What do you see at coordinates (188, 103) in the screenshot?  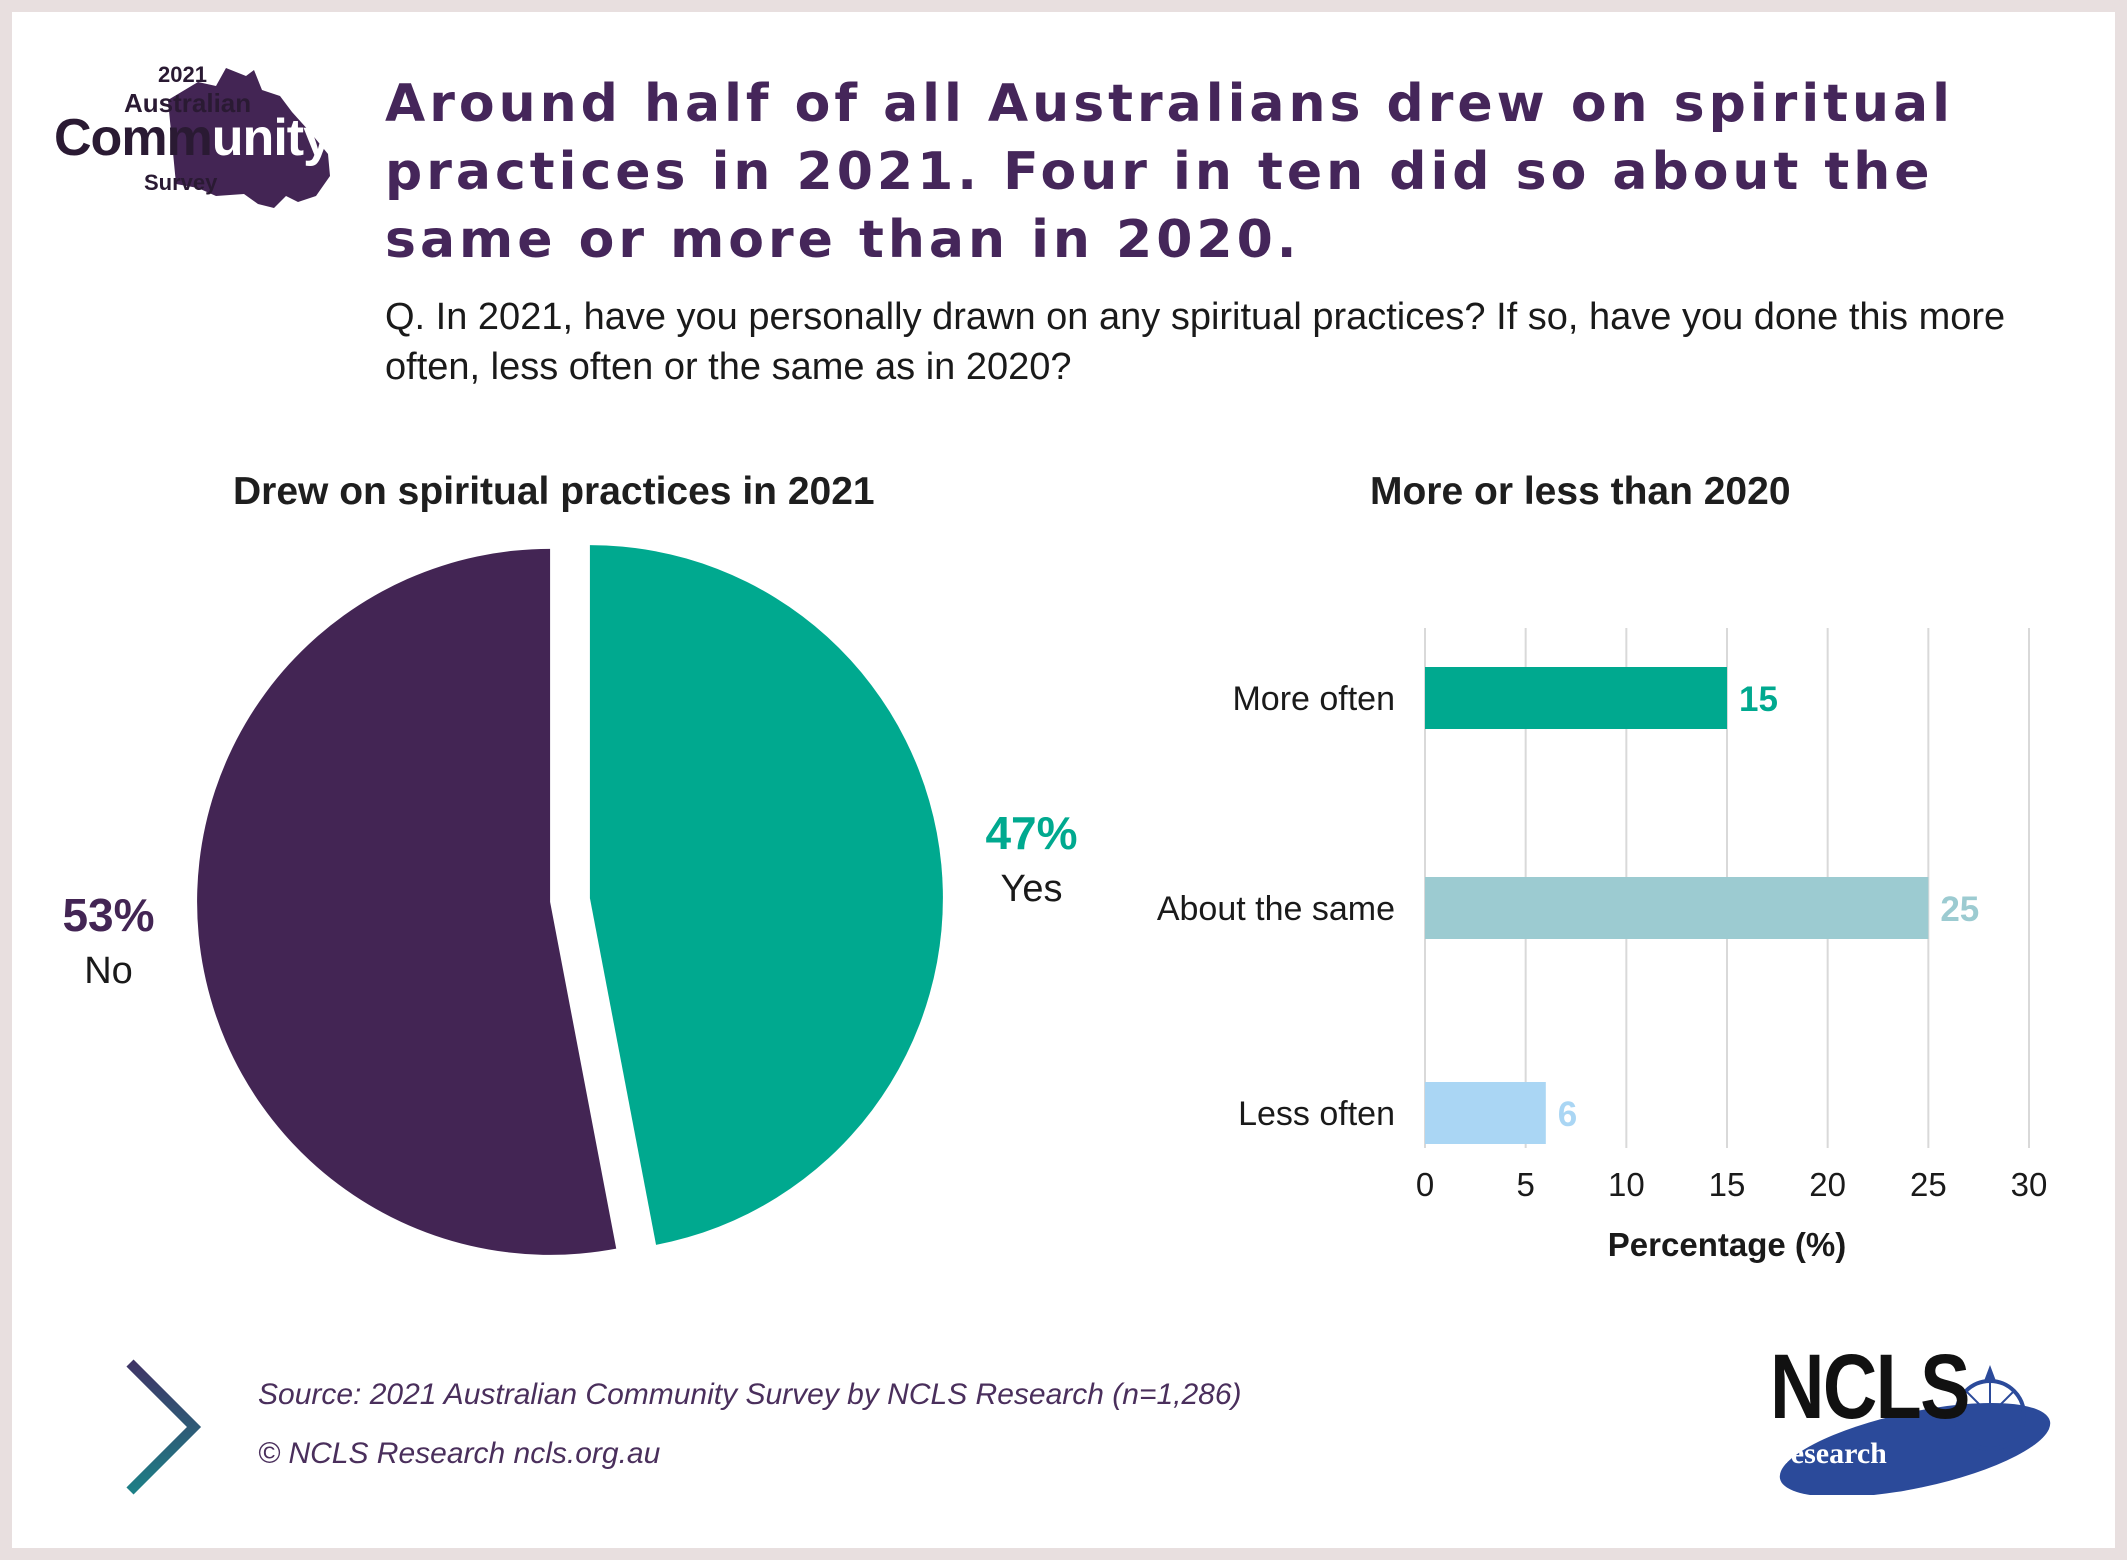 I see `logo-australian: Australian` at bounding box center [188, 103].